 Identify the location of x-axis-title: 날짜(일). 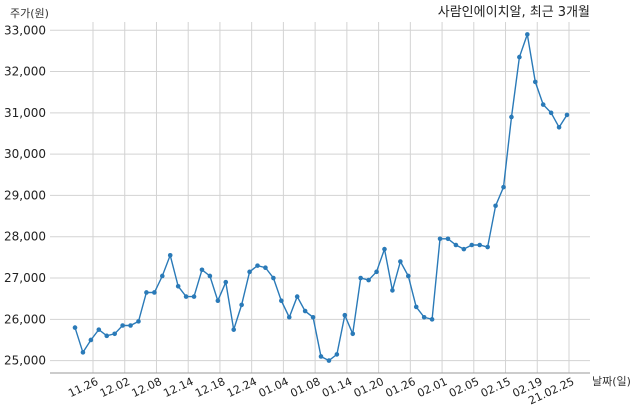
(611, 381).